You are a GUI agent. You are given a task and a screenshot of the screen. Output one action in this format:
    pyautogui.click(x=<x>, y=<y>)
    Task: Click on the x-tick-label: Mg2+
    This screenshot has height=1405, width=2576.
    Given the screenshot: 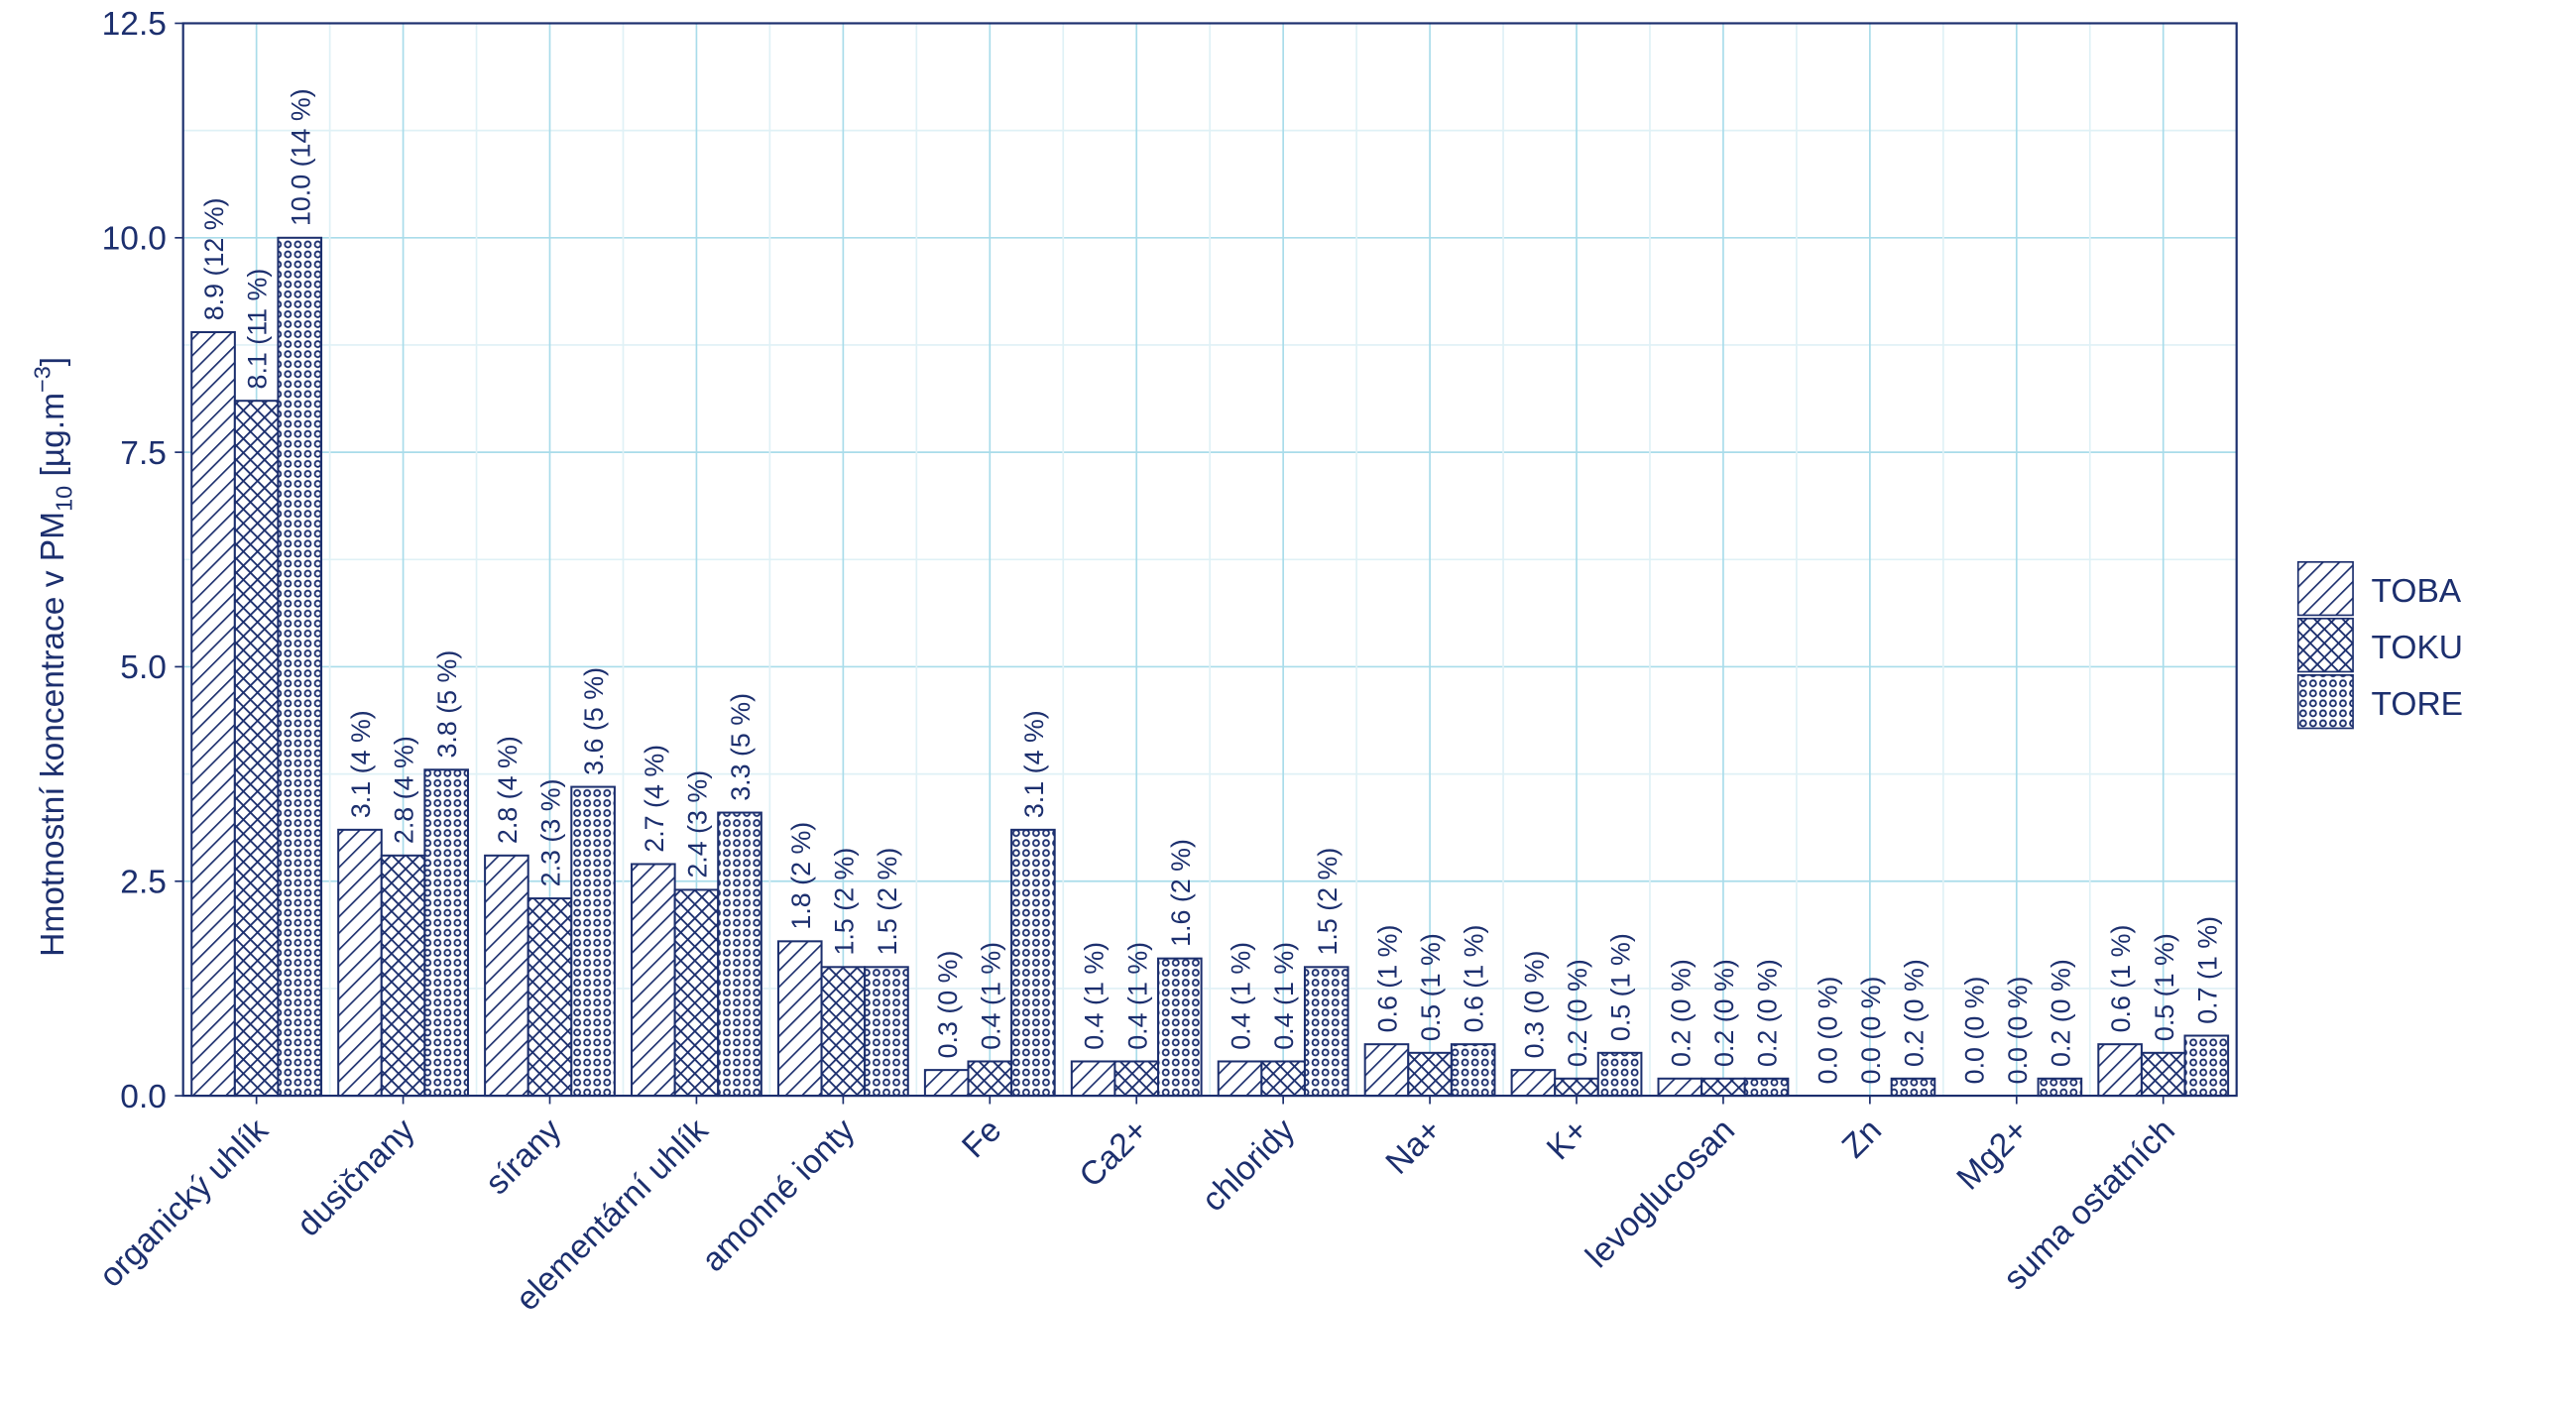 What is the action you would take?
    pyautogui.click(x=1993, y=1155)
    